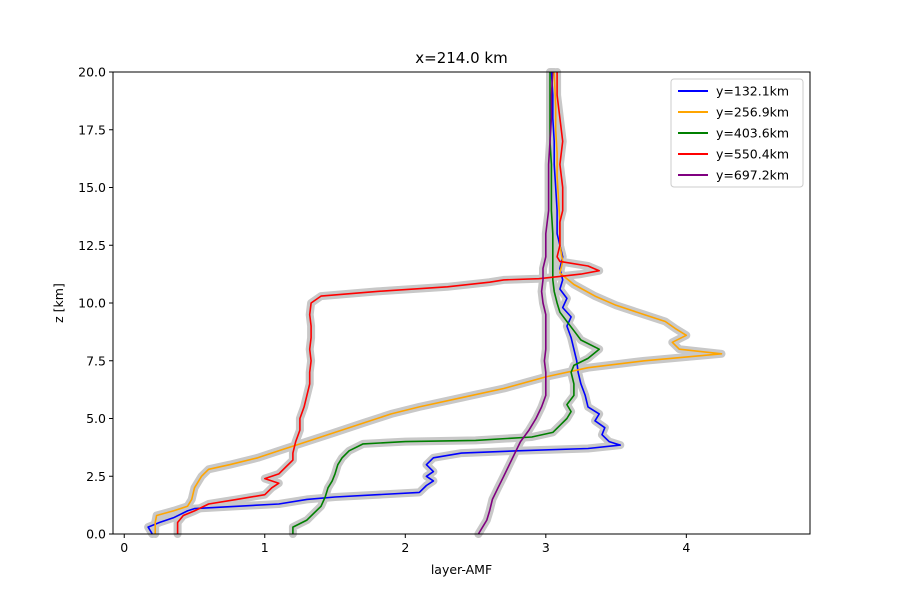  What do you see at coordinates (752, 112) in the screenshot?
I see `legend-label: y=256.9km` at bounding box center [752, 112].